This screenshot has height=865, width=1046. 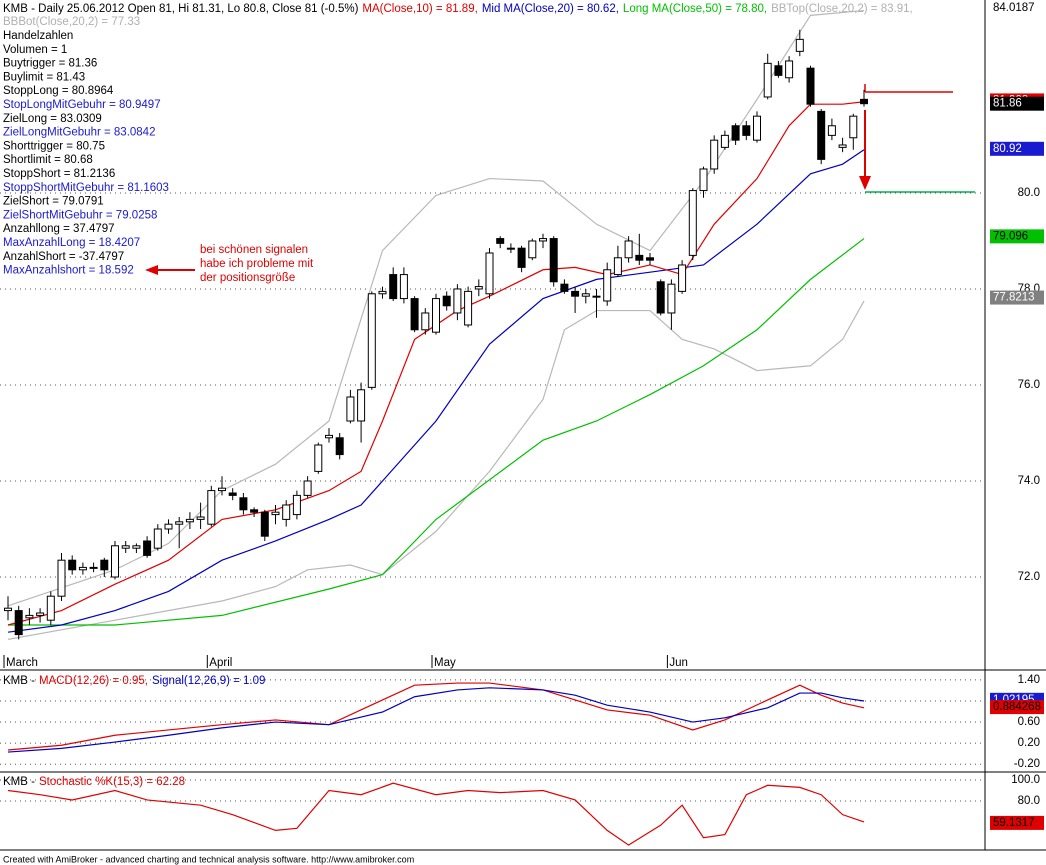 I want to click on y-tick-label: 72.0, so click(x=1029, y=577).